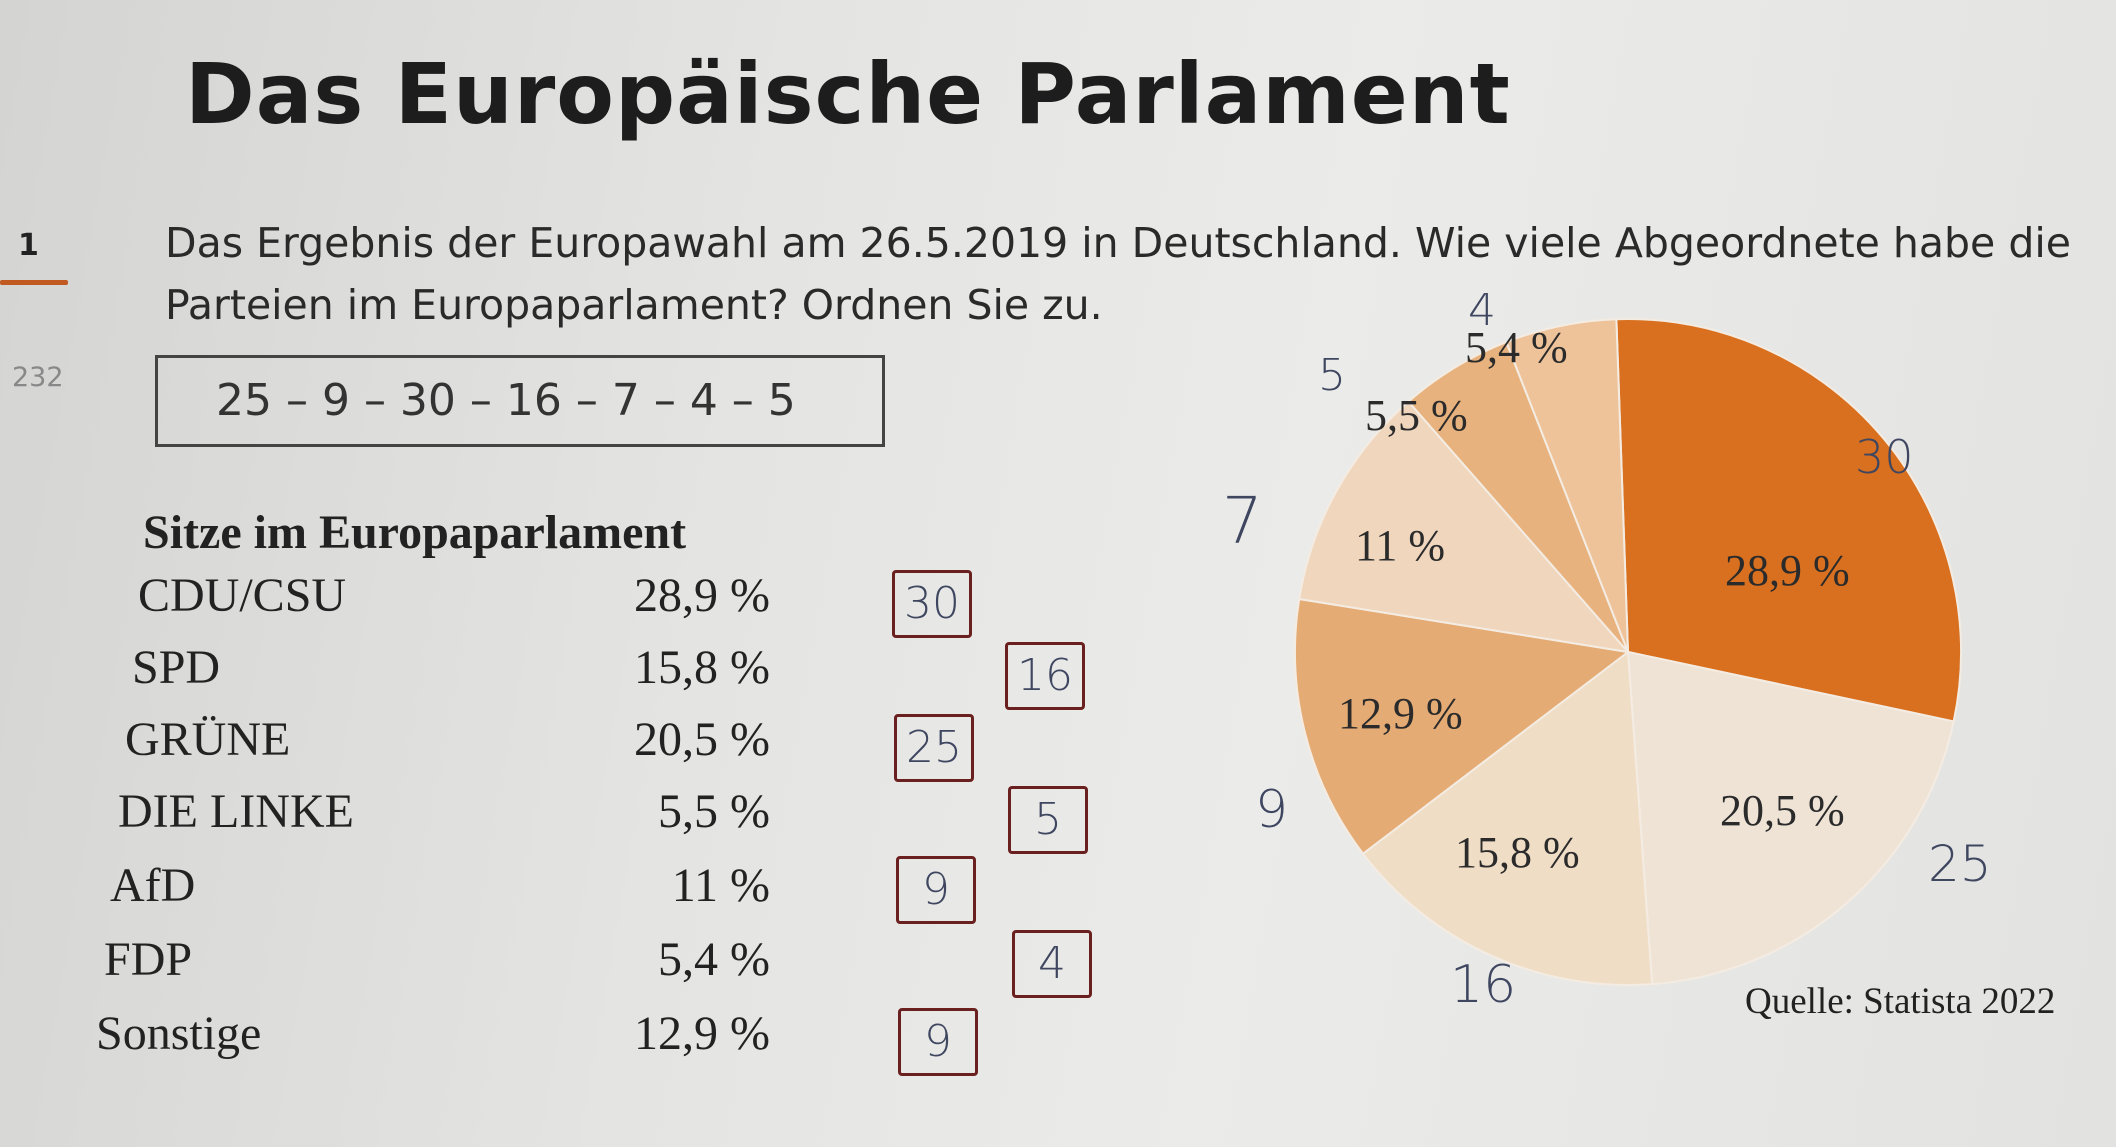 The width and height of the screenshot is (2116, 1147). What do you see at coordinates (714, 811) in the screenshot?
I see `party-percent: 5,5 %` at bounding box center [714, 811].